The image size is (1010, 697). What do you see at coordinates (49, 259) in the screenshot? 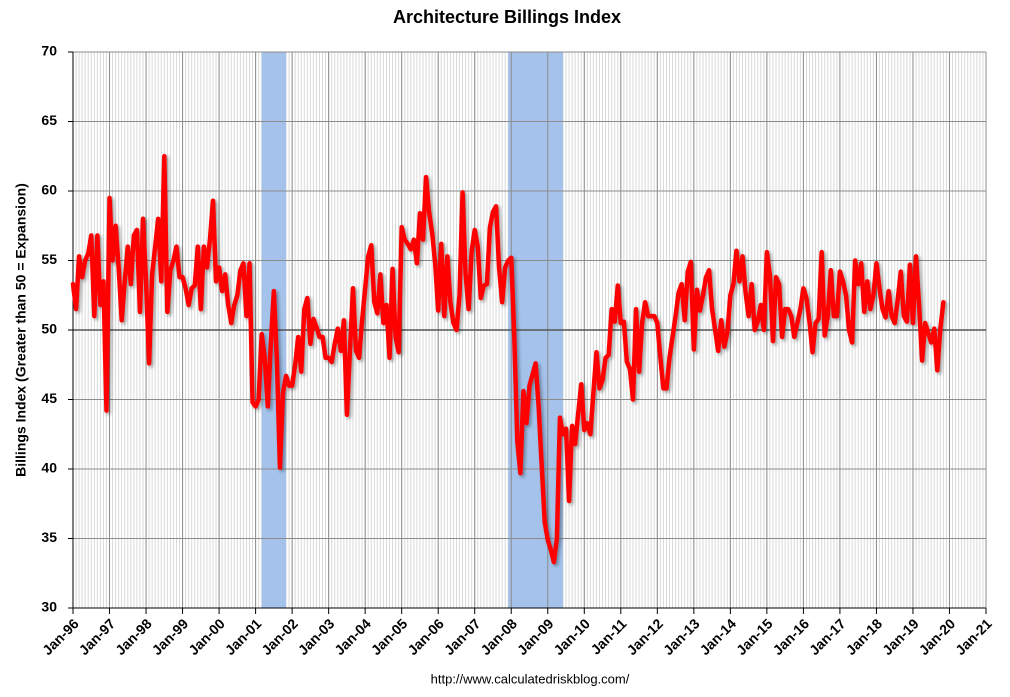
I see `y-tick-label: 55` at bounding box center [49, 259].